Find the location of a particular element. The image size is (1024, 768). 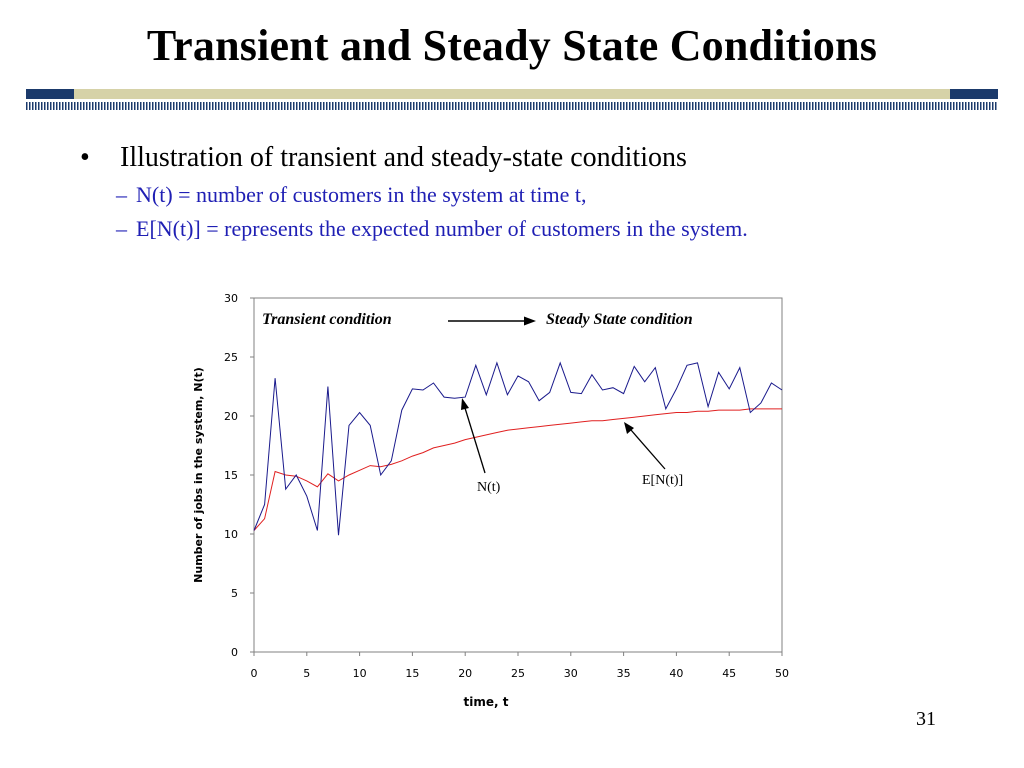

page-number: 31 is located at coordinates (926, 719).